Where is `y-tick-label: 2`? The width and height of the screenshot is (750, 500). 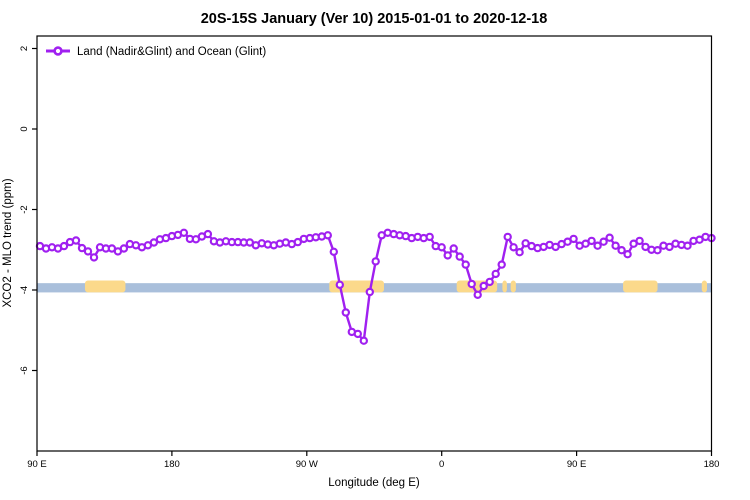
y-tick-label: 2 is located at coordinates (24, 48).